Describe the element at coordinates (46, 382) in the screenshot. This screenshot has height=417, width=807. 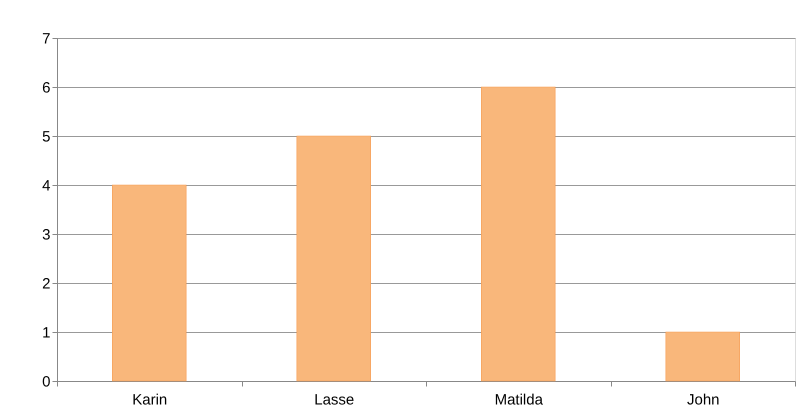
I see `y-tick-label: 0` at that location.